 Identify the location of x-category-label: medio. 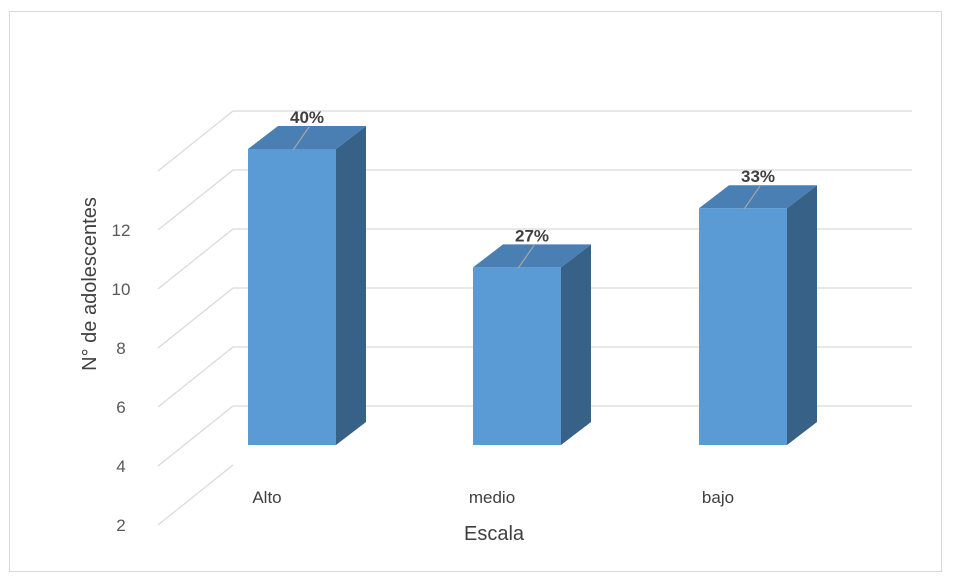
(492, 497).